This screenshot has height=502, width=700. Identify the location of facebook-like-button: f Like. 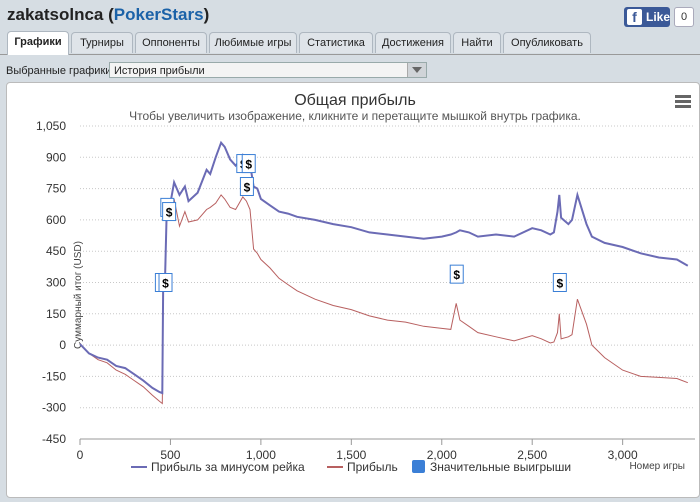
(647, 17).